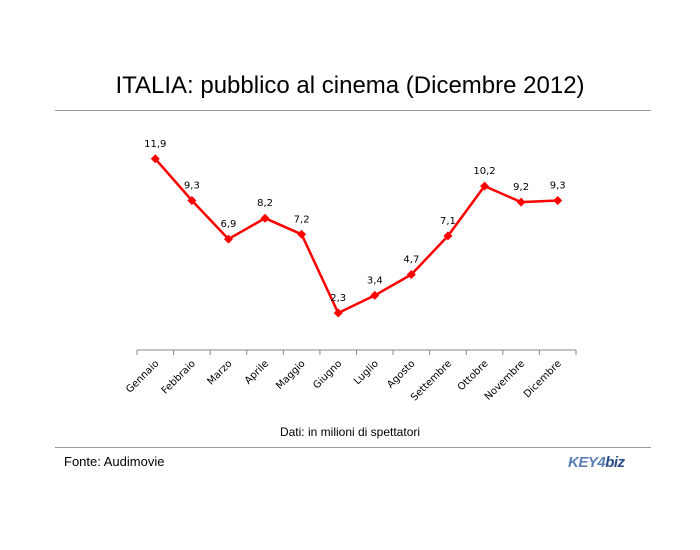 This screenshot has width=700, height=550. Describe the element at coordinates (375, 280) in the screenshot. I see `data-label: 3,4` at that location.